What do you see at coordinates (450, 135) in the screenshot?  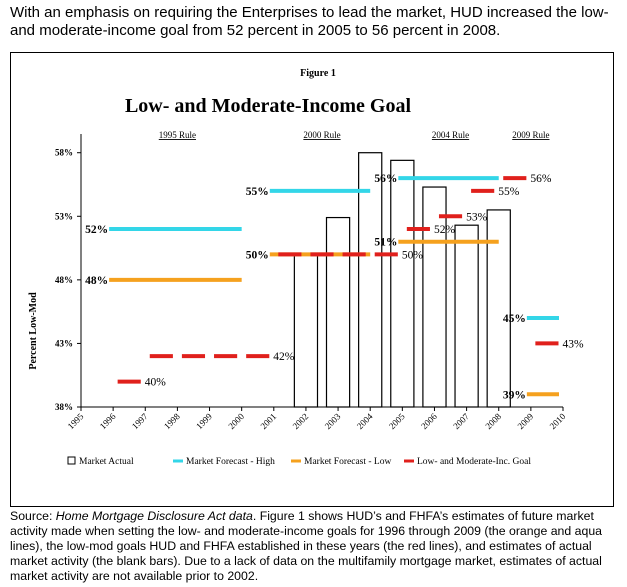 I see `rule-label-2: 2004 Rule` at bounding box center [450, 135].